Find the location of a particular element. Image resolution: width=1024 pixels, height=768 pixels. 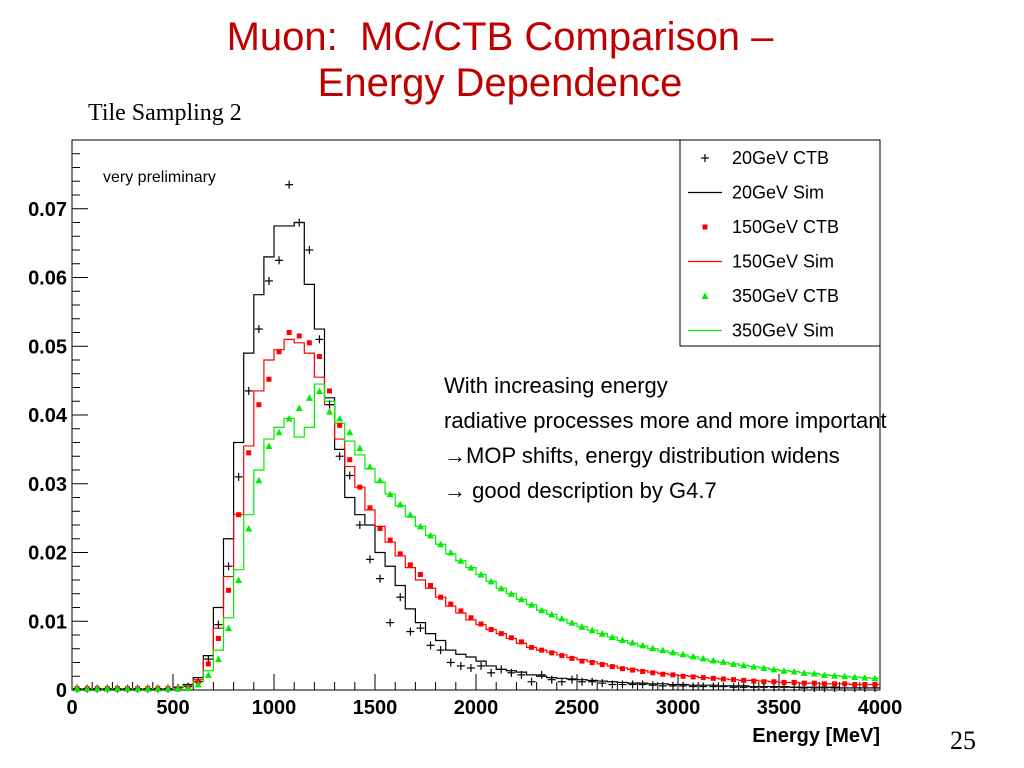

x-axis-title: Energy [MeV] is located at coordinates (816, 736).